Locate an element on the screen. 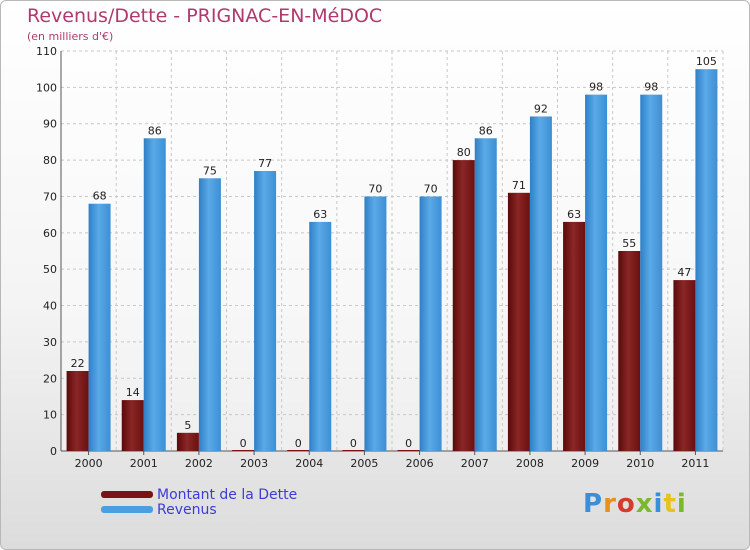 The height and width of the screenshot is (550, 750). legend: Montant de la Dette Revenus is located at coordinates (199, 502).